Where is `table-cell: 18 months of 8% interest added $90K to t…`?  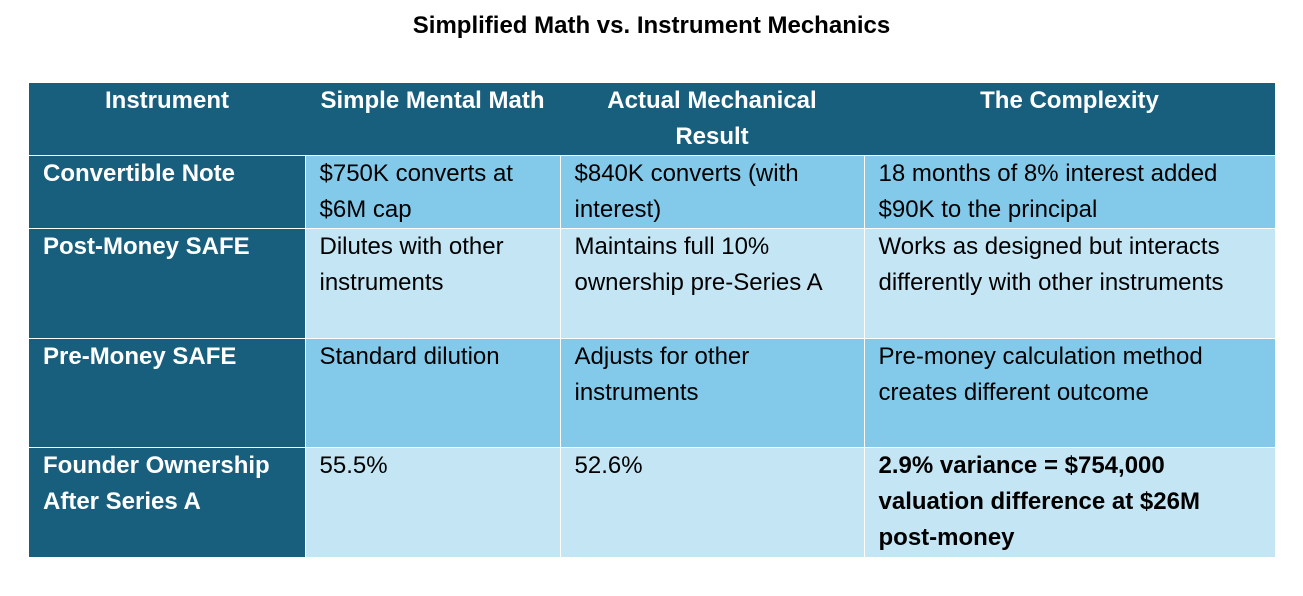 table-cell: 18 months of 8% interest added $90K to t… is located at coordinates (1069, 192).